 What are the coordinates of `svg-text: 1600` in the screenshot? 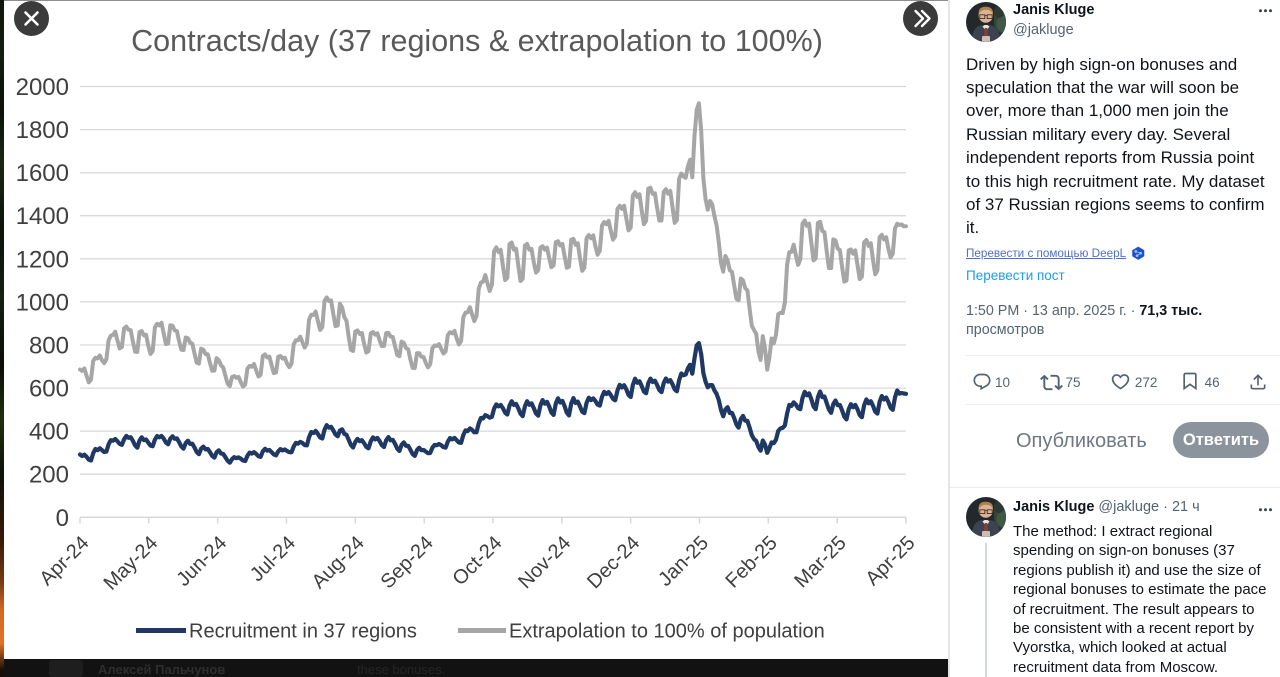 It's located at (42, 173).